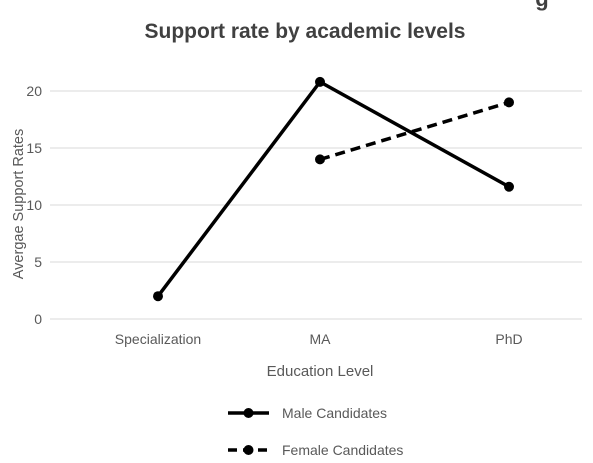  Describe the element at coordinates (342, 450) in the screenshot. I see `legend-label-female: Female Candidates` at that location.